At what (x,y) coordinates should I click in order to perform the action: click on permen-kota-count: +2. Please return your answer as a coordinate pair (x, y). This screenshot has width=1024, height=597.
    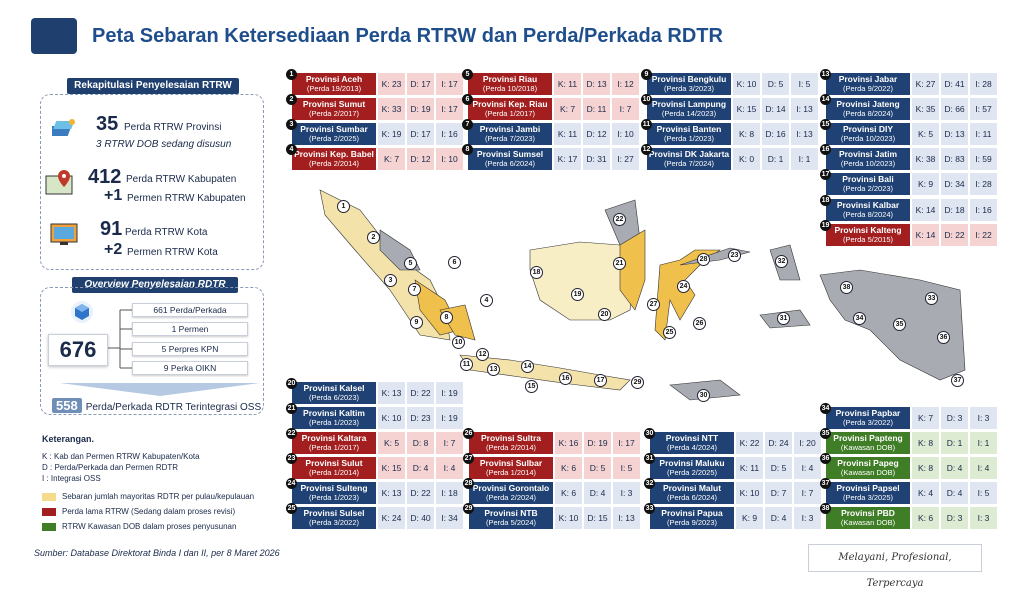
    Looking at the image, I should click on (113, 249).